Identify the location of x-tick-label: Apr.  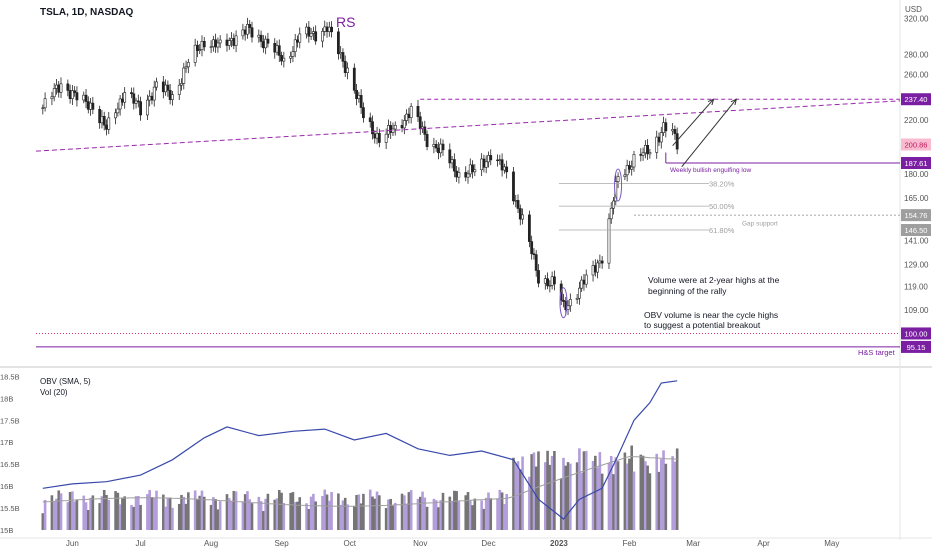
(763, 543).